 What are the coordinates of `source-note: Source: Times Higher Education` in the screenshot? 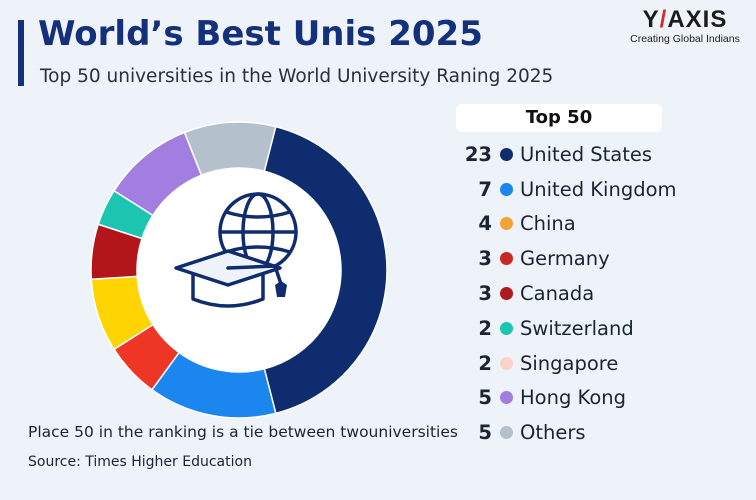 It's located at (140, 462).